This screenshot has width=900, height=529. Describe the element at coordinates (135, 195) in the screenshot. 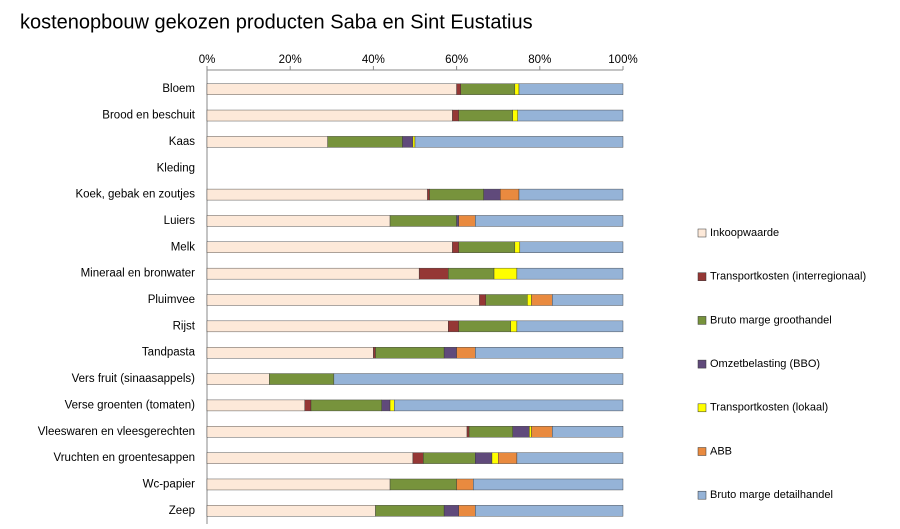

I see `y-tick-label: Koek, gebak en zoutjes` at that location.